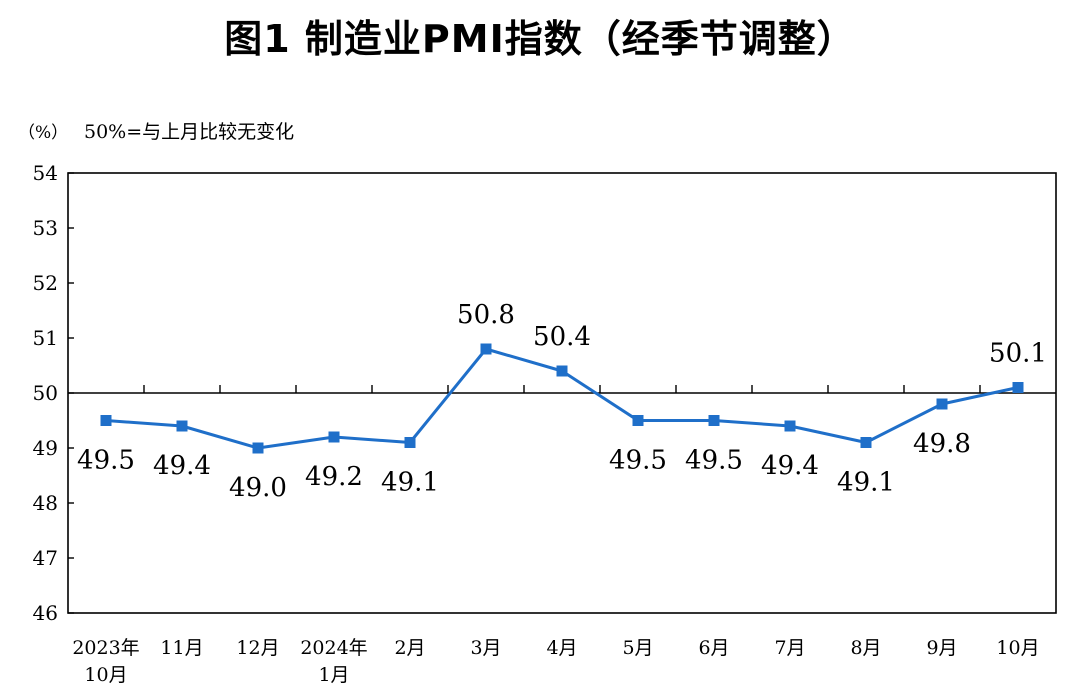 This screenshot has width=1080, height=694. What do you see at coordinates (865, 648) in the screenshot?
I see `x-tick-label: 8月` at bounding box center [865, 648].